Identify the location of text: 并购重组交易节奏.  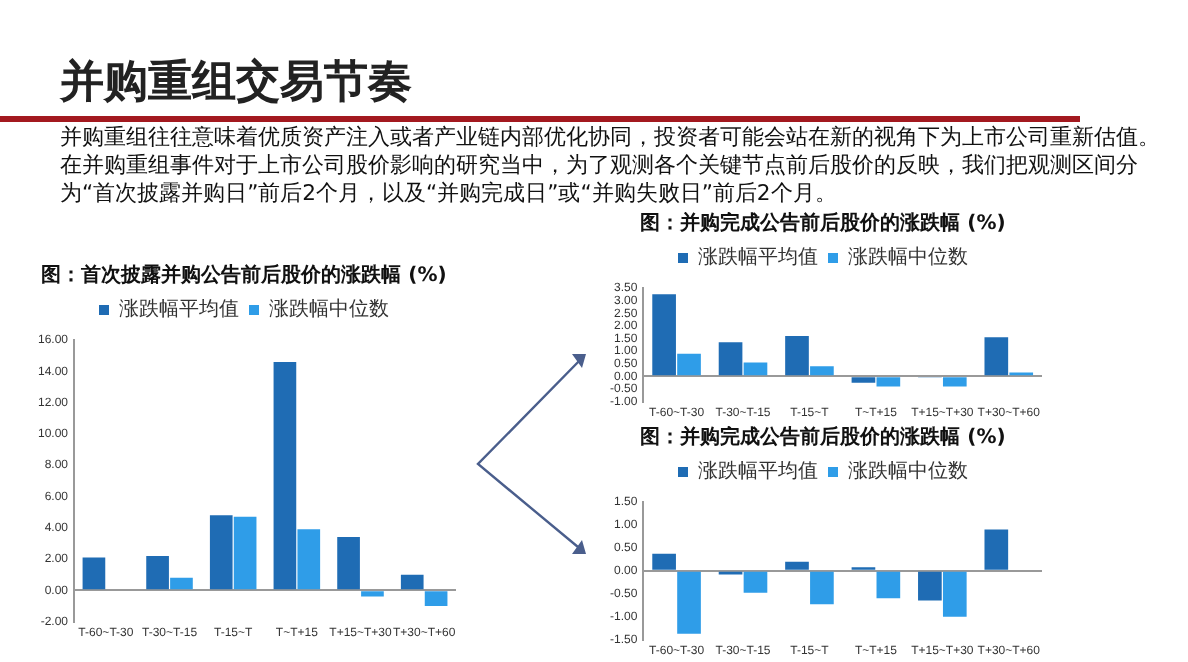
(236, 83).